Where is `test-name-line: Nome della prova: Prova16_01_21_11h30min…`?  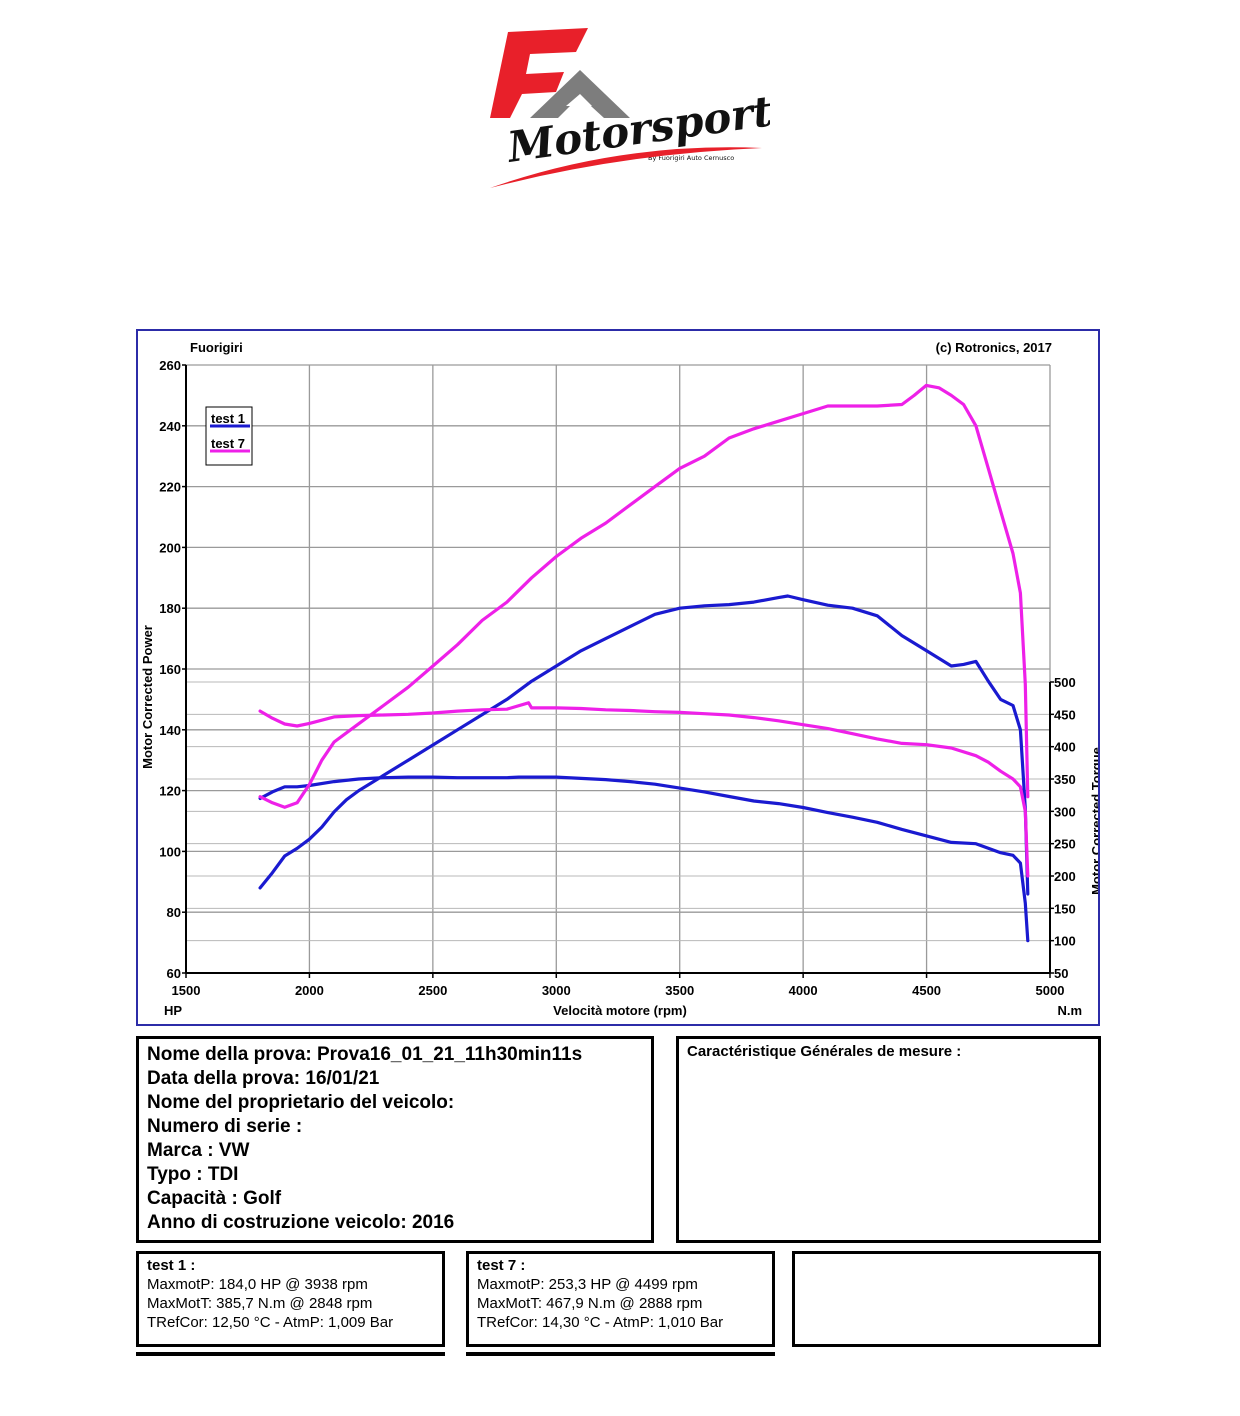 test-name-line: Nome della prova: Prova16_01_21_11h30min… is located at coordinates (365, 1054).